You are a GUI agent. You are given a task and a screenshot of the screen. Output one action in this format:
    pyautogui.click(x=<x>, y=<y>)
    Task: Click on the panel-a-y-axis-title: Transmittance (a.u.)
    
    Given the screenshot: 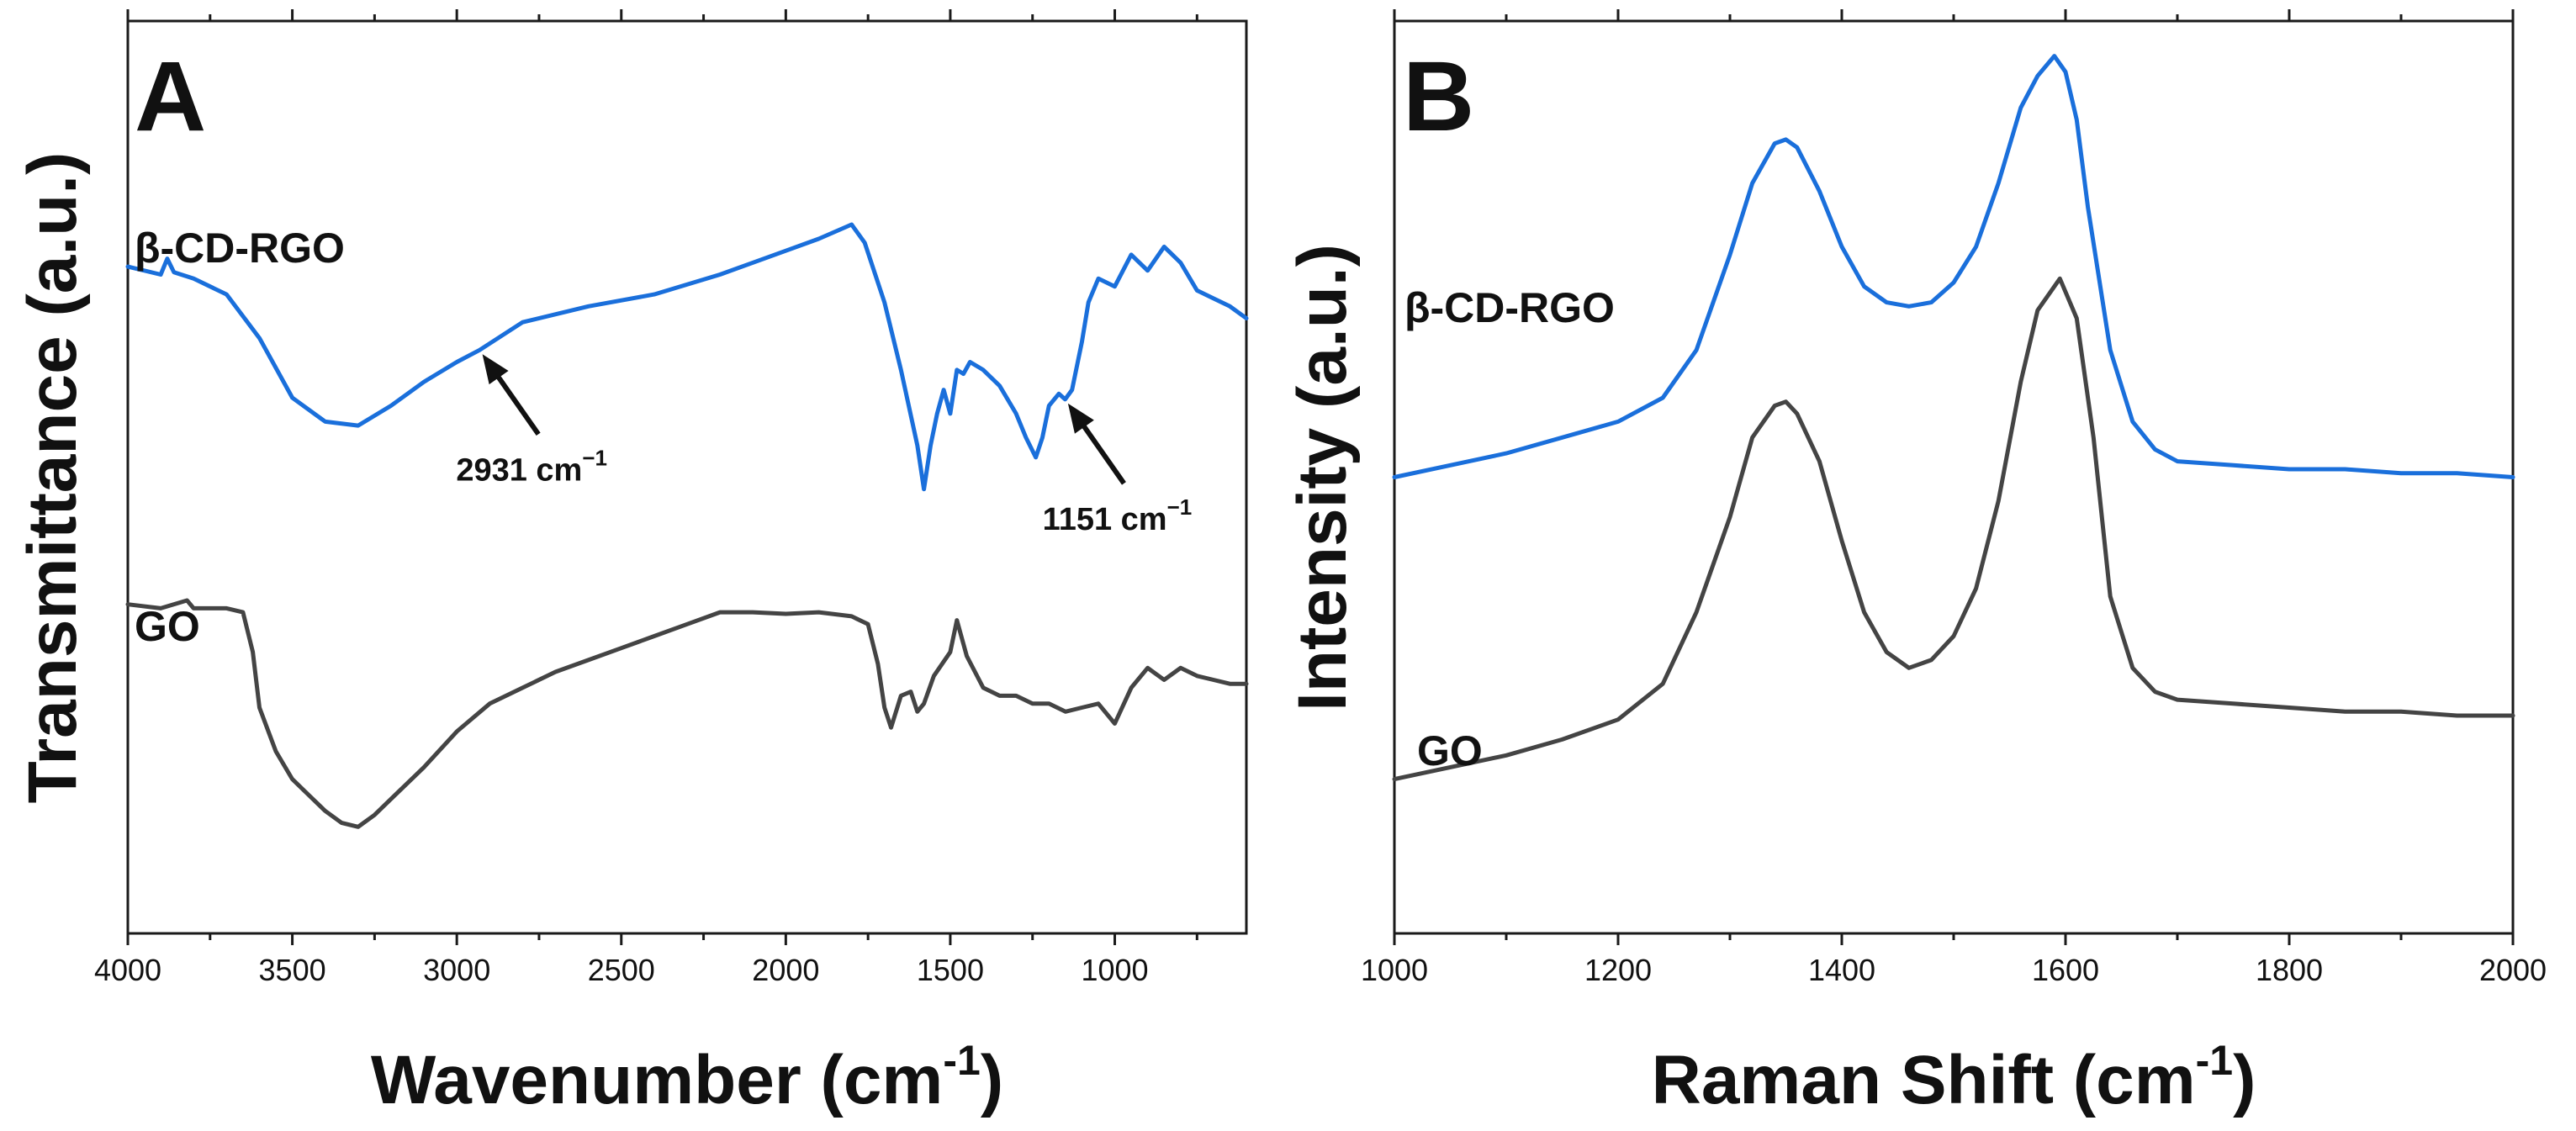 What is the action you would take?
    pyautogui.click(x=52, y=478)
    